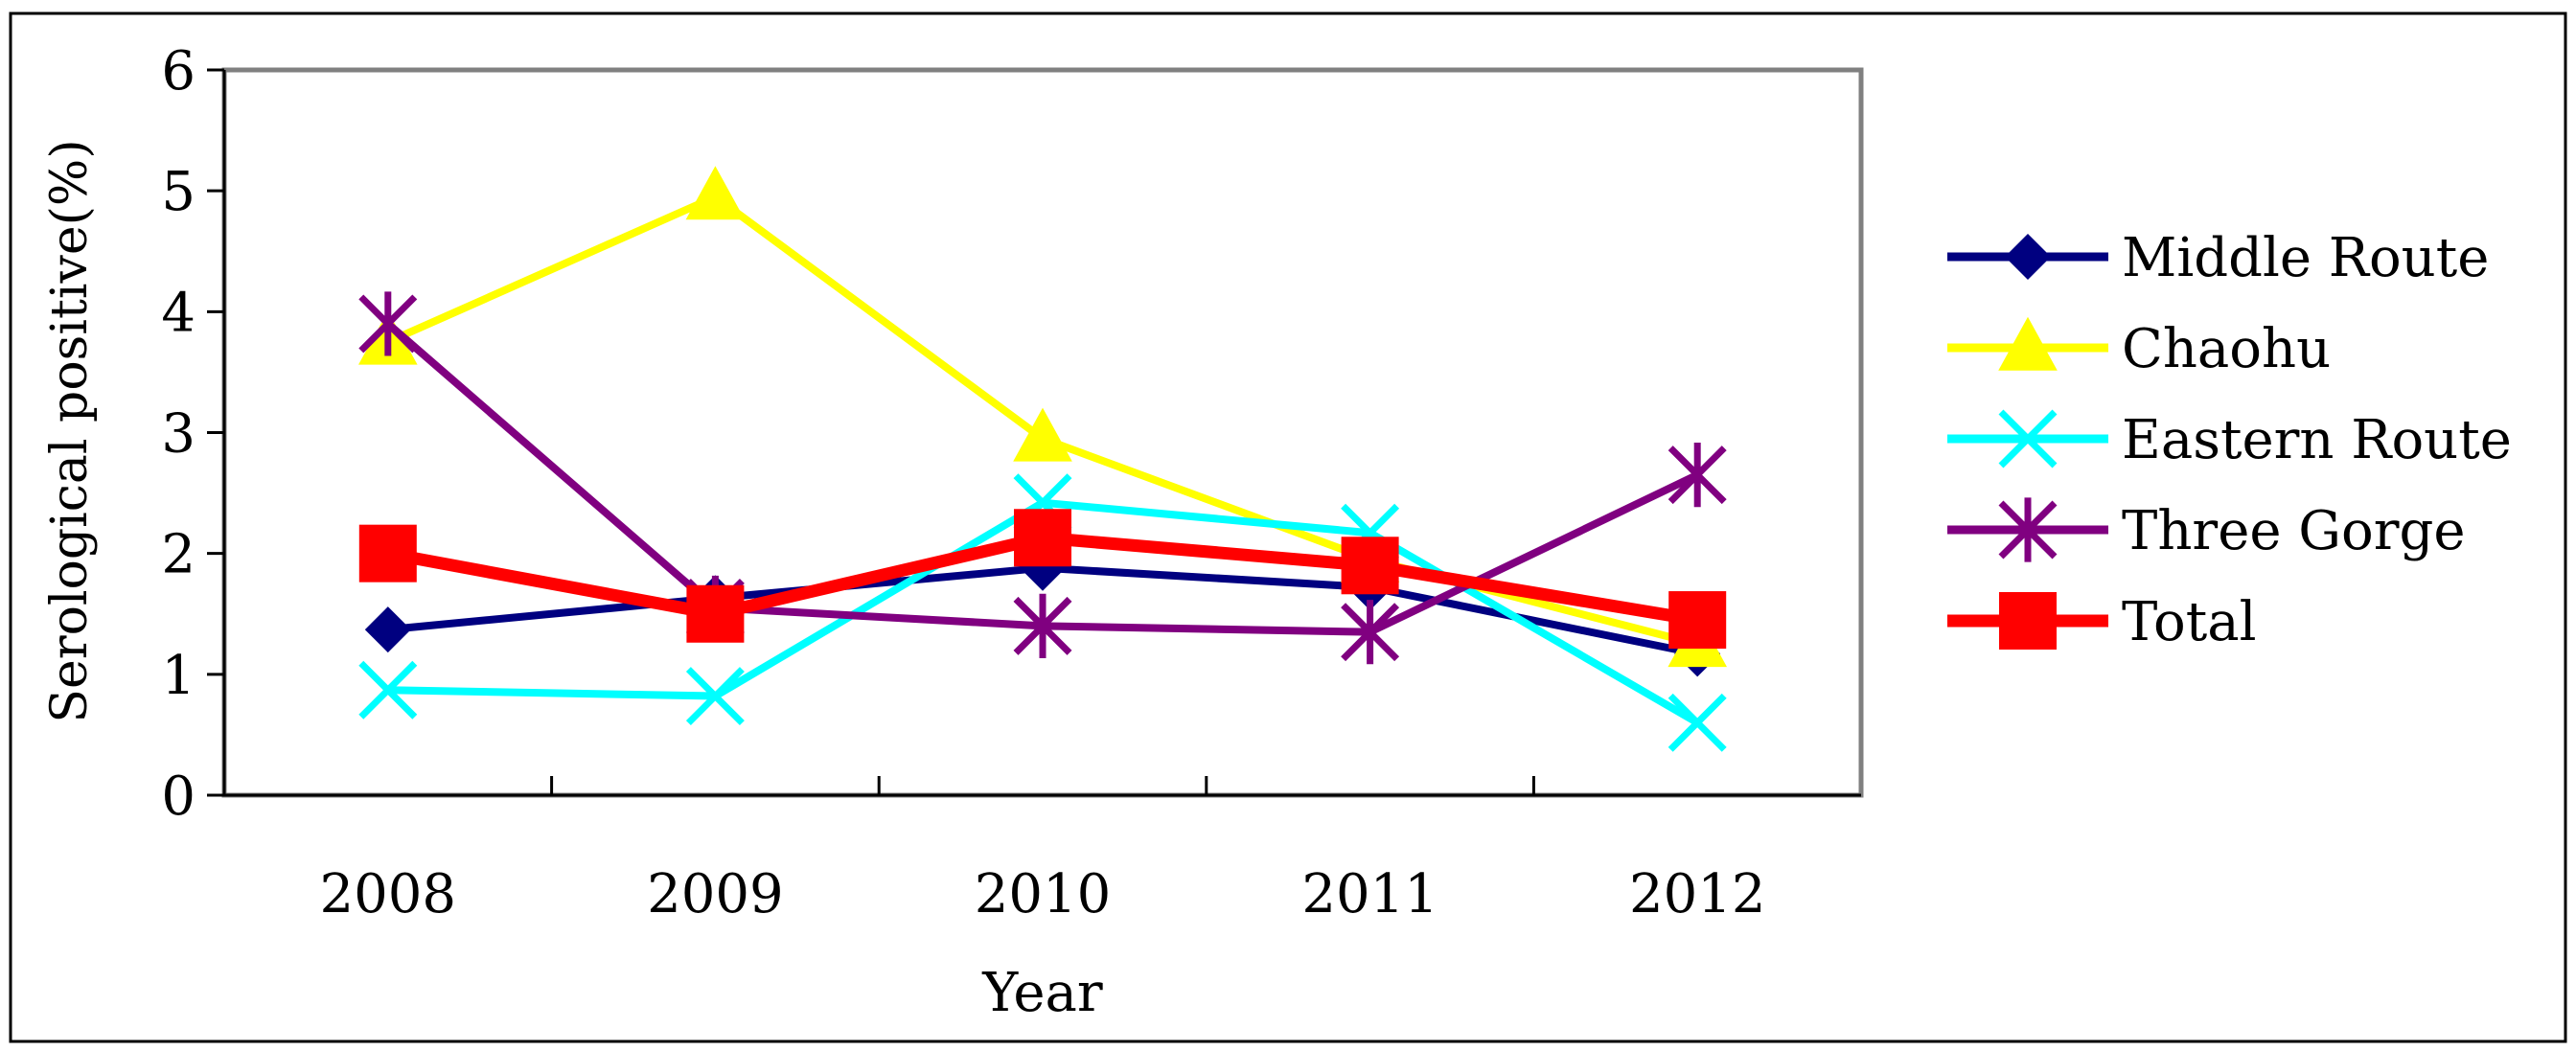  Describe the element at coordinates (715, 894) in the screenshot. I see `x-tick-label: 2009` at that location.